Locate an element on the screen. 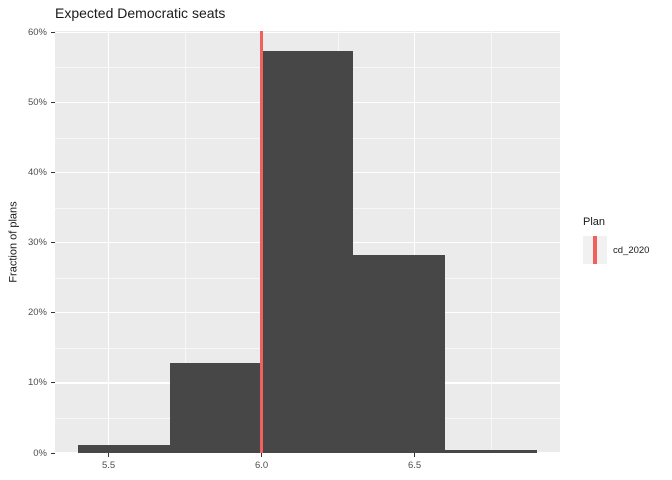 The image size is (672, 480). legend-key is located at coordinates (595, 250).